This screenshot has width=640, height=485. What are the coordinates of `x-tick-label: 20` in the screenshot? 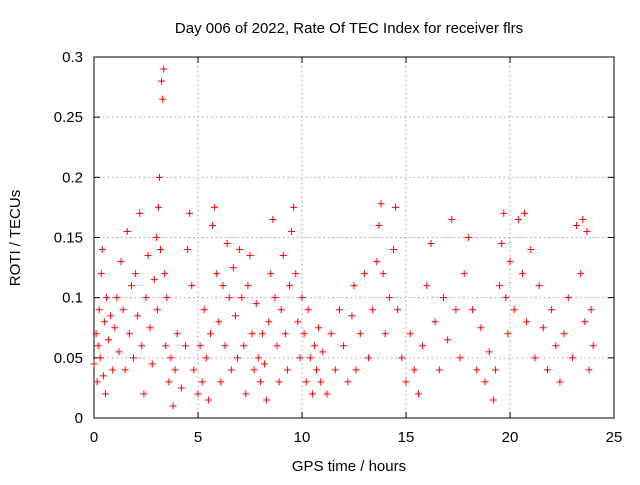 It's located at (510, 437).